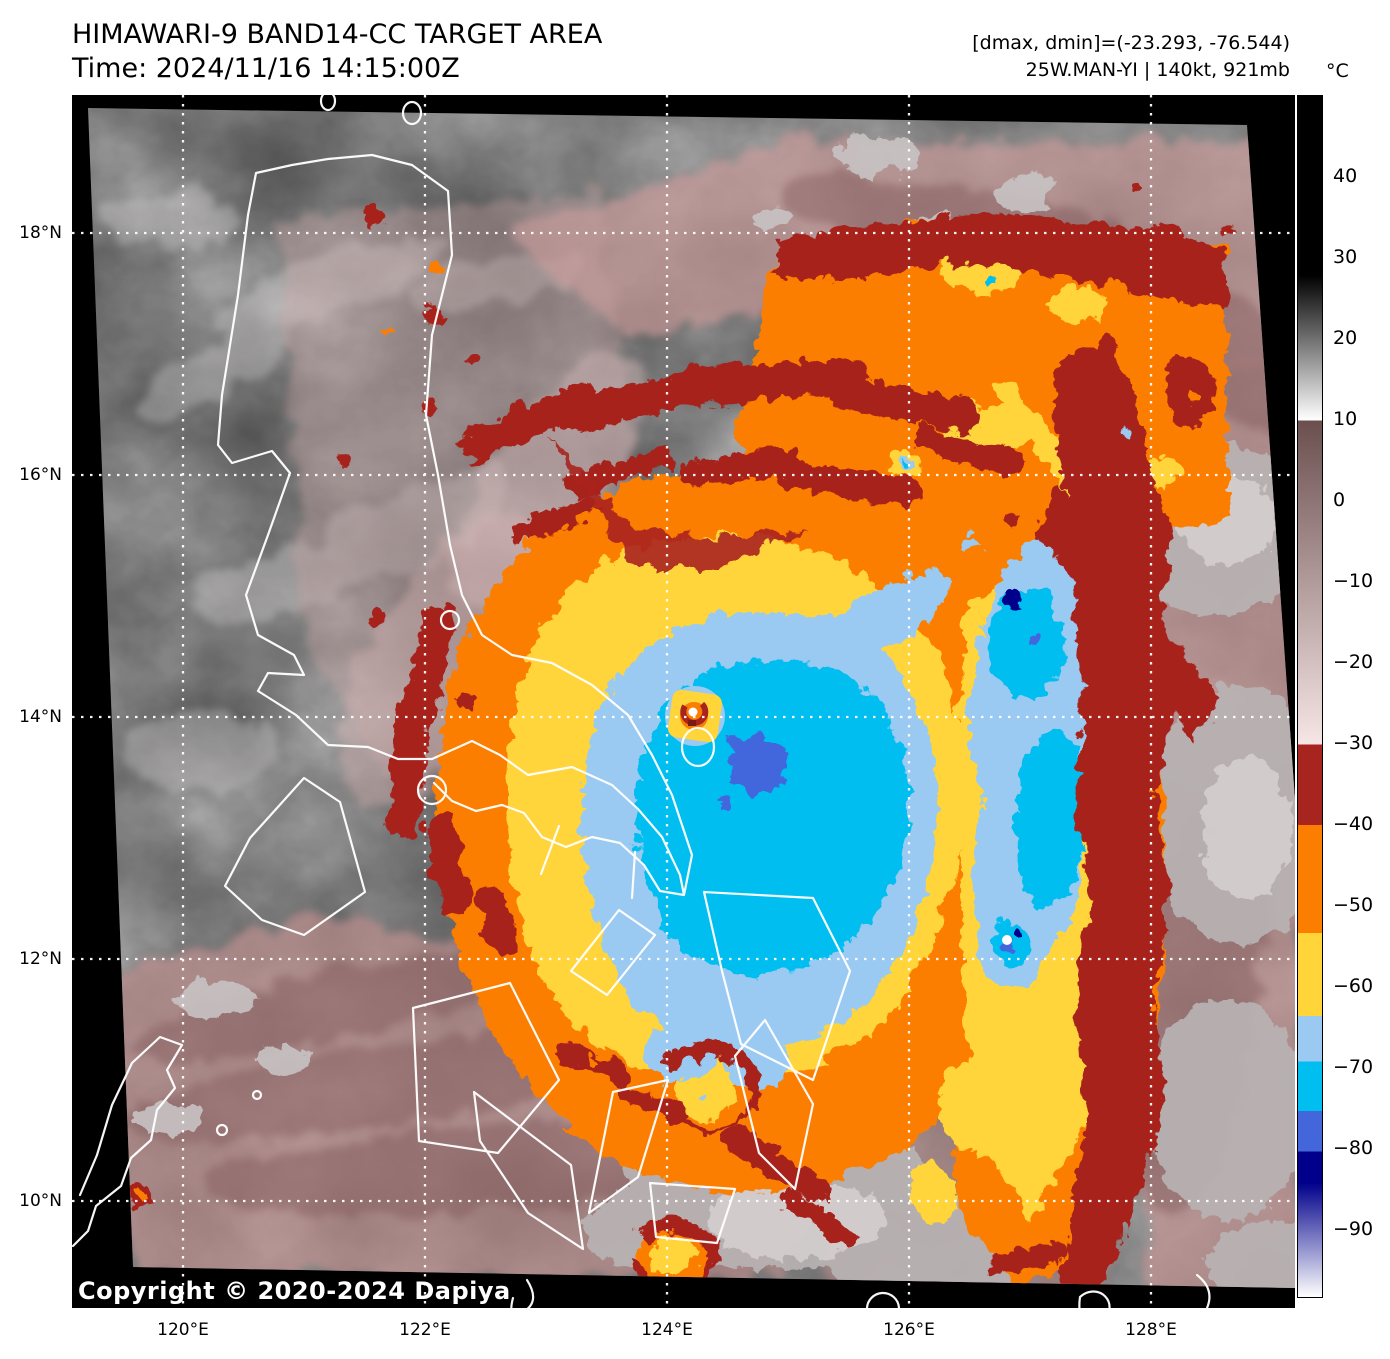 The width and height of the screenshot is (1390, 1359). Describe the element at coordinates (337, 34) in the screenshot. I see `title-line: HIMAWARI-9 BAND14-CC TARGET AREA` at that location.